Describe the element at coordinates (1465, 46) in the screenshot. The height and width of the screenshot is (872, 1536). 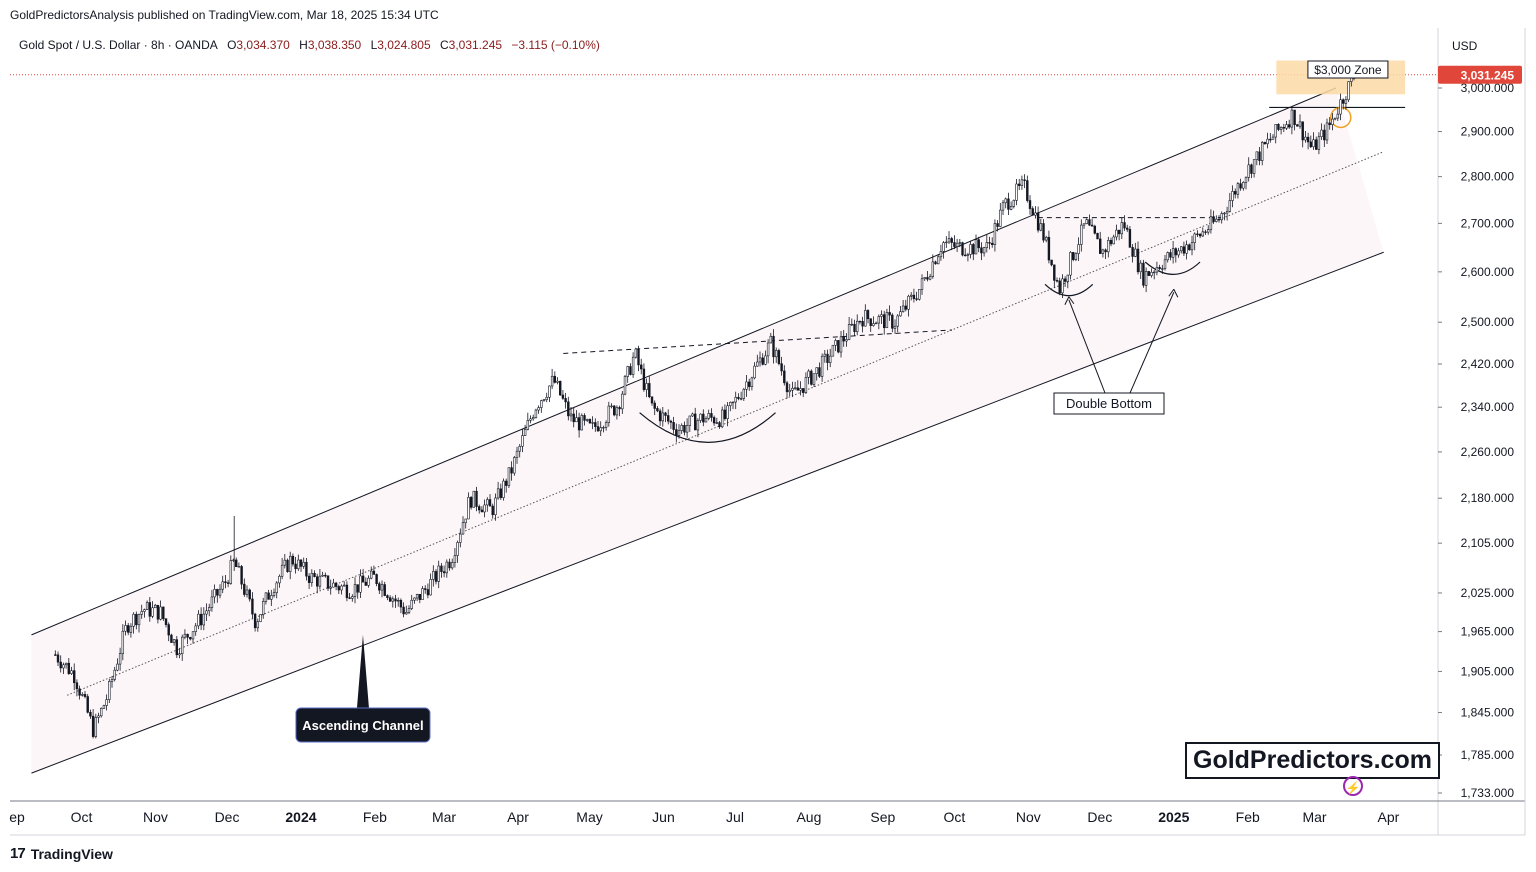
I see `currency-label: USD` at that location.